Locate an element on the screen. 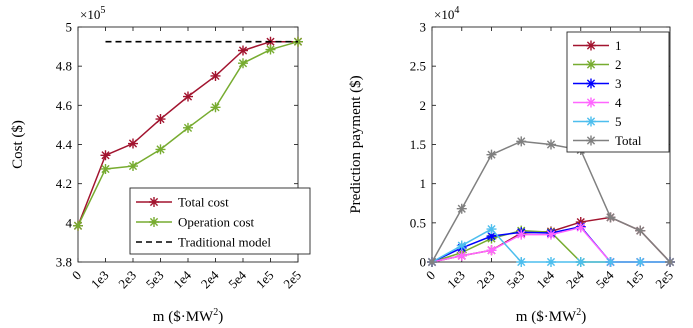 This screenshot has width=693, height=328. legend-label: Total is located at coordinates (628, 140).